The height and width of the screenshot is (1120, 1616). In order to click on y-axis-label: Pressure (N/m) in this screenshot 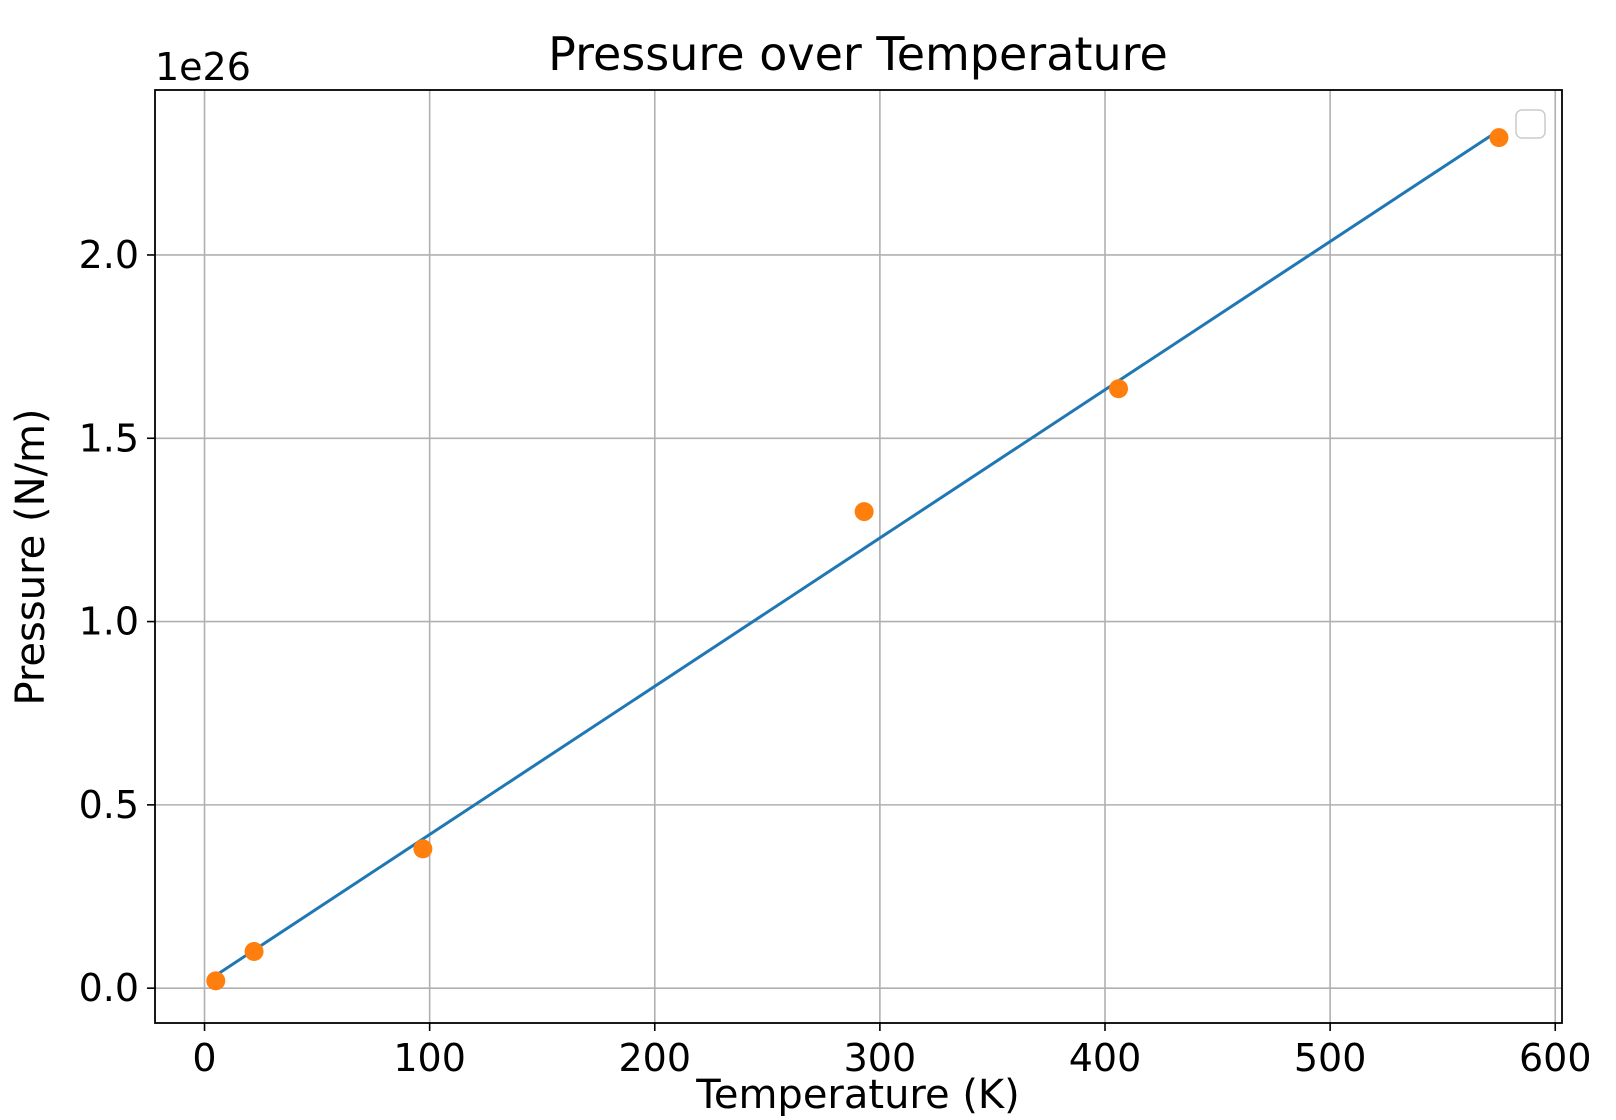, I will do `click(31, 556)`.